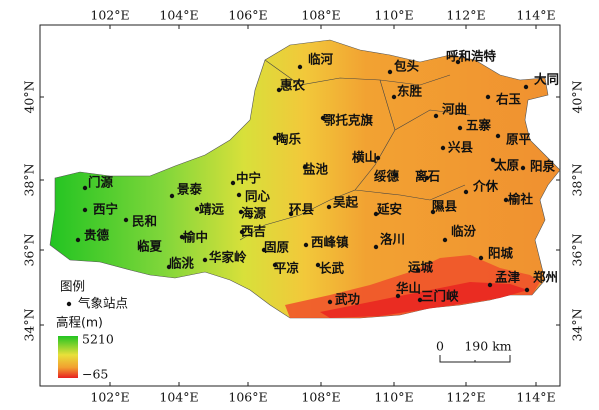 The image size is (599, 410). What do you see at coordinates (289, 139) in the screenshot?
I see `station-label: 陶乐` at bounding box center [289, 139].